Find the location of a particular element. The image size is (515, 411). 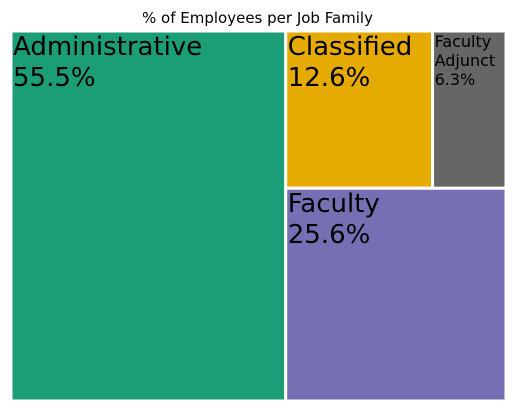

tile-value-faculty-adjunct: 6.3% is located at coordinates (455, 79).